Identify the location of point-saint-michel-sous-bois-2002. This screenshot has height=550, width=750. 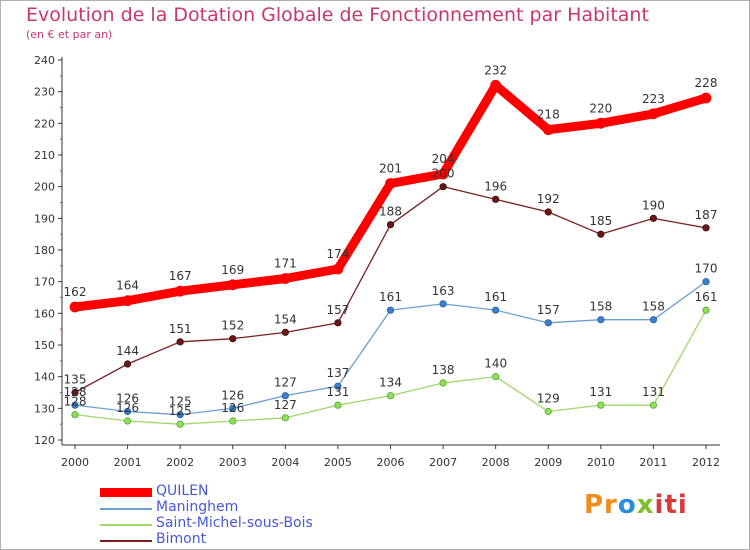
(180, 424).